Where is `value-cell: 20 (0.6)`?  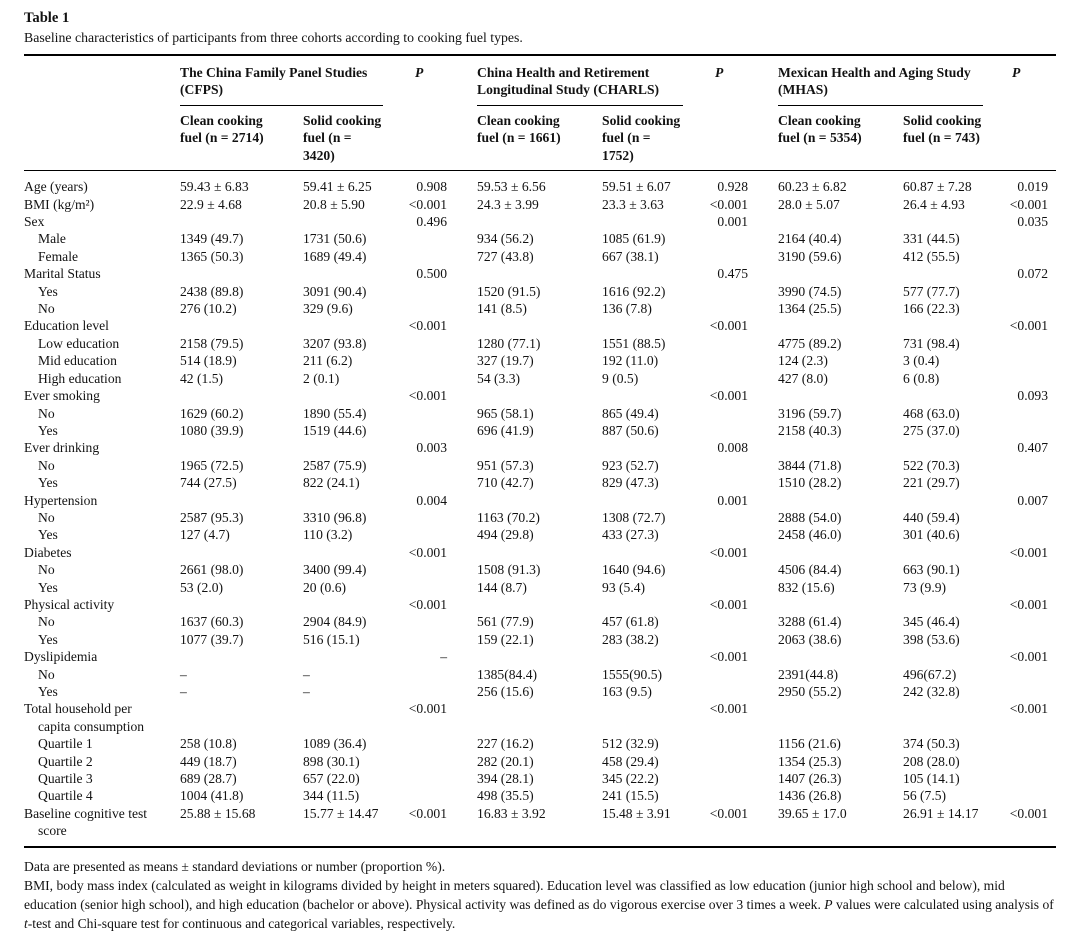 value-cell: 20 (0.6) is located at coordinates (325, 587).